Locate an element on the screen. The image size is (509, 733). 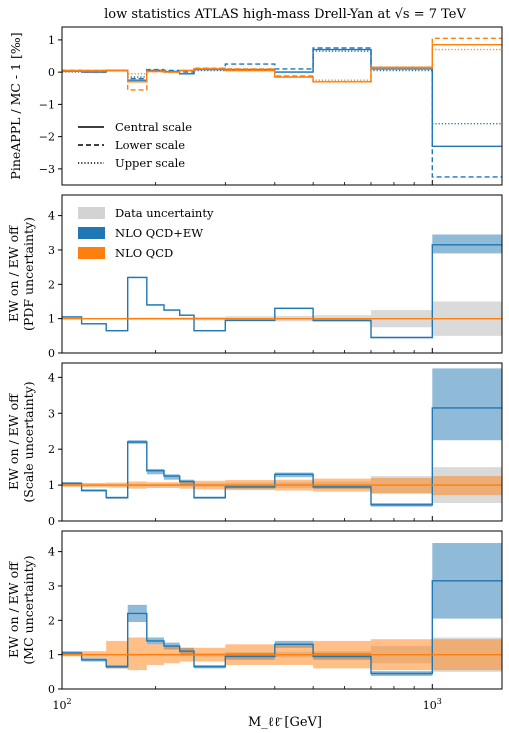
y-axis-label-secondary: (Scale uncertainty) is located at coordinates (28, 441).